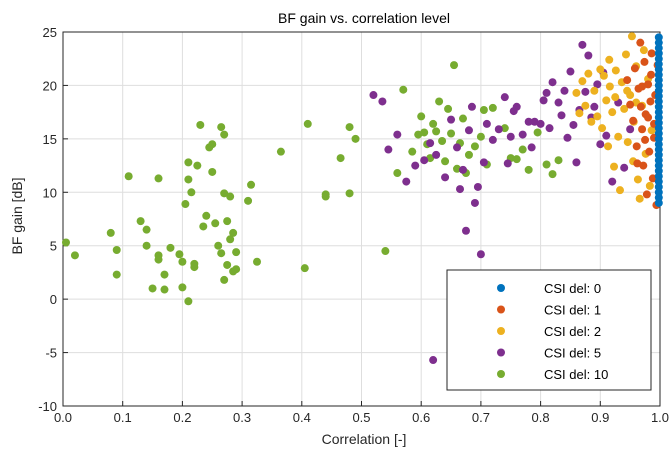 This screenshot has width=672, height=454. I want to click on y-tick-label: 20, so click(50, 85).